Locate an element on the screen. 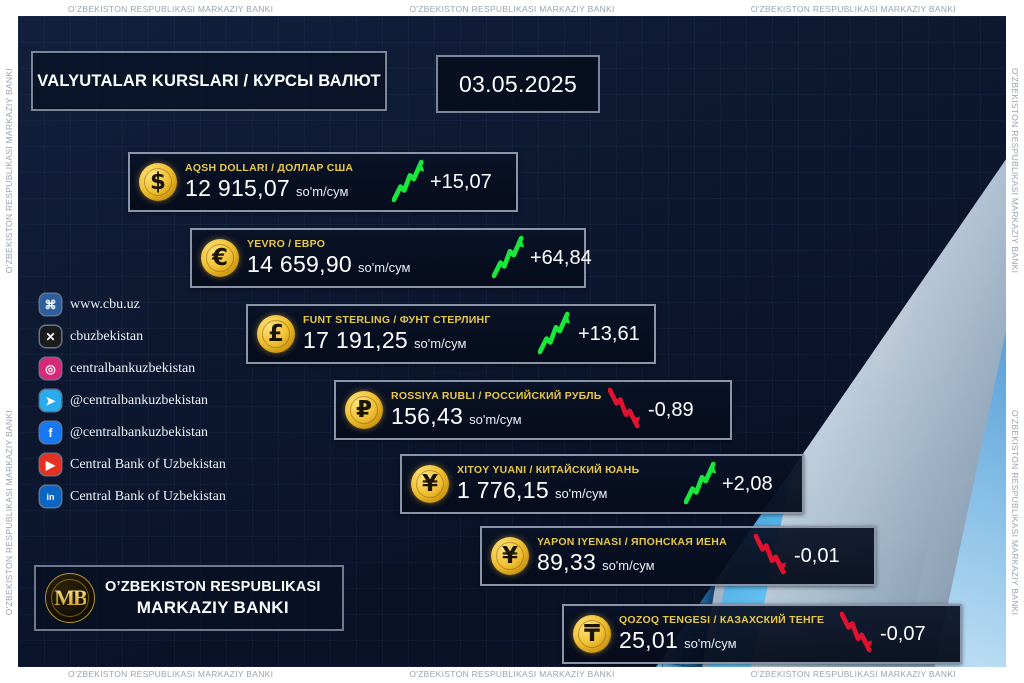 Image resolution: width=1024 pixels, height=683 pixels. social-link: ▶ Central Bank of Uzbekistan is located at coordinates (133, 464).